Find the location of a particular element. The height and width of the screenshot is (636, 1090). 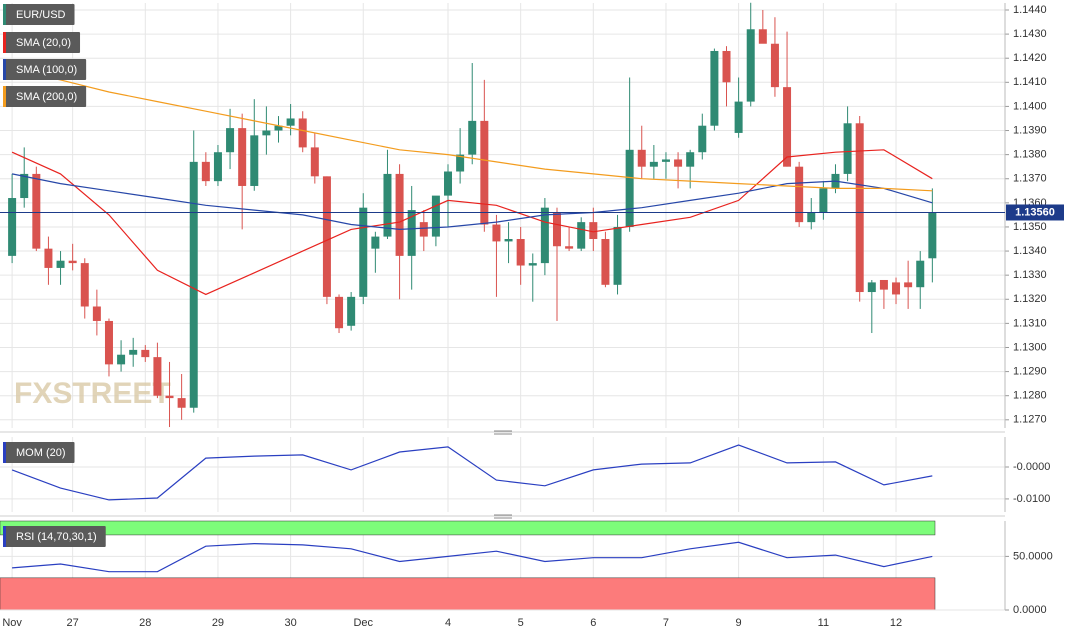

last-price-label: 1.13560 is located at coordinates (1035, 212).